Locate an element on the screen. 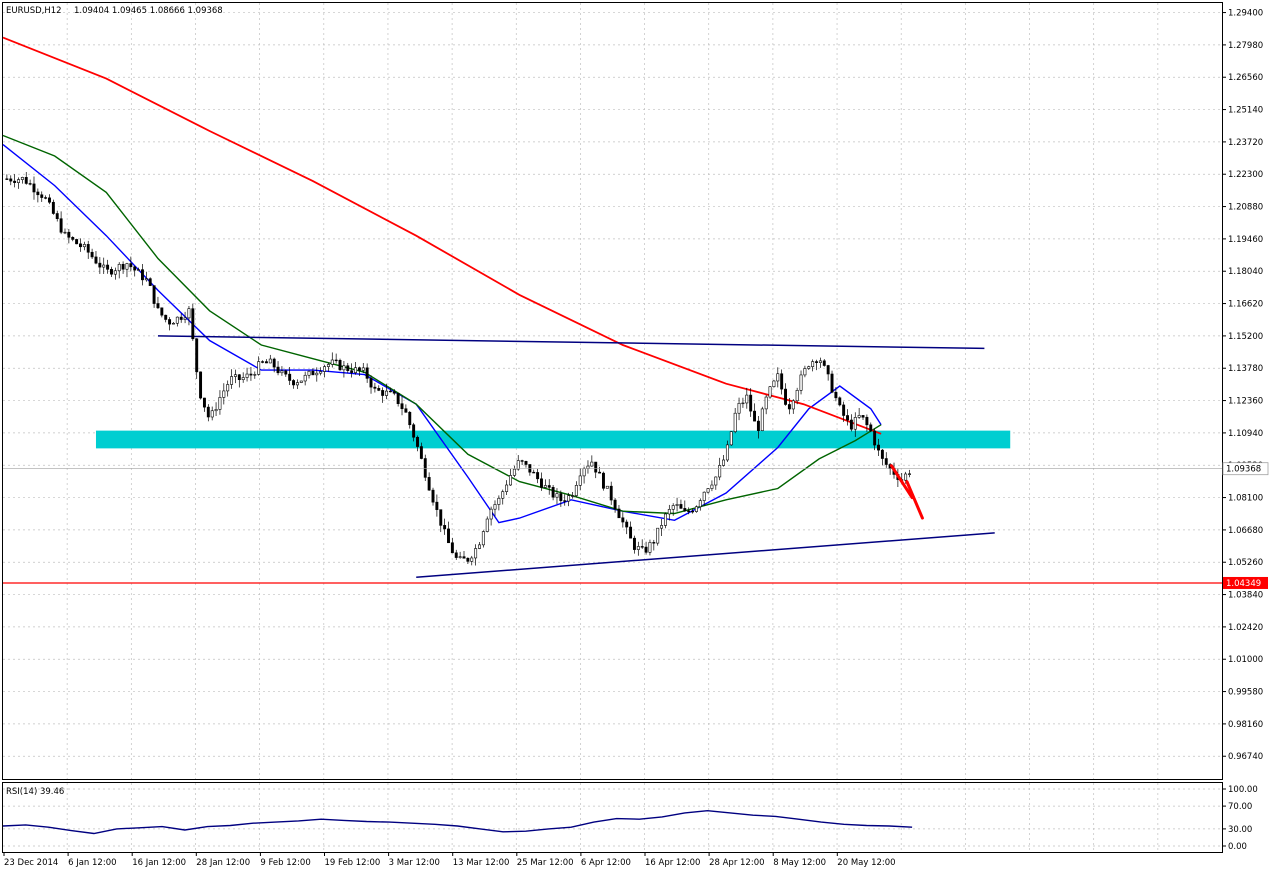  price-tick-label: 1.26560 is located at coordinates (1245, 78).